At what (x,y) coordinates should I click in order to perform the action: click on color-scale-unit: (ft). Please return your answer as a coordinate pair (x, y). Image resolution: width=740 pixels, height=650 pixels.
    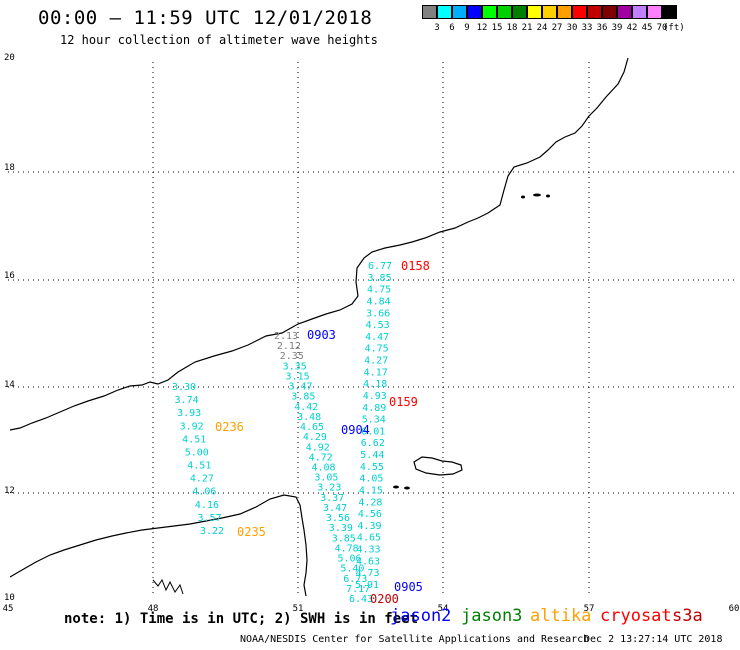
    Looking at the image, I should click on (674, 28).